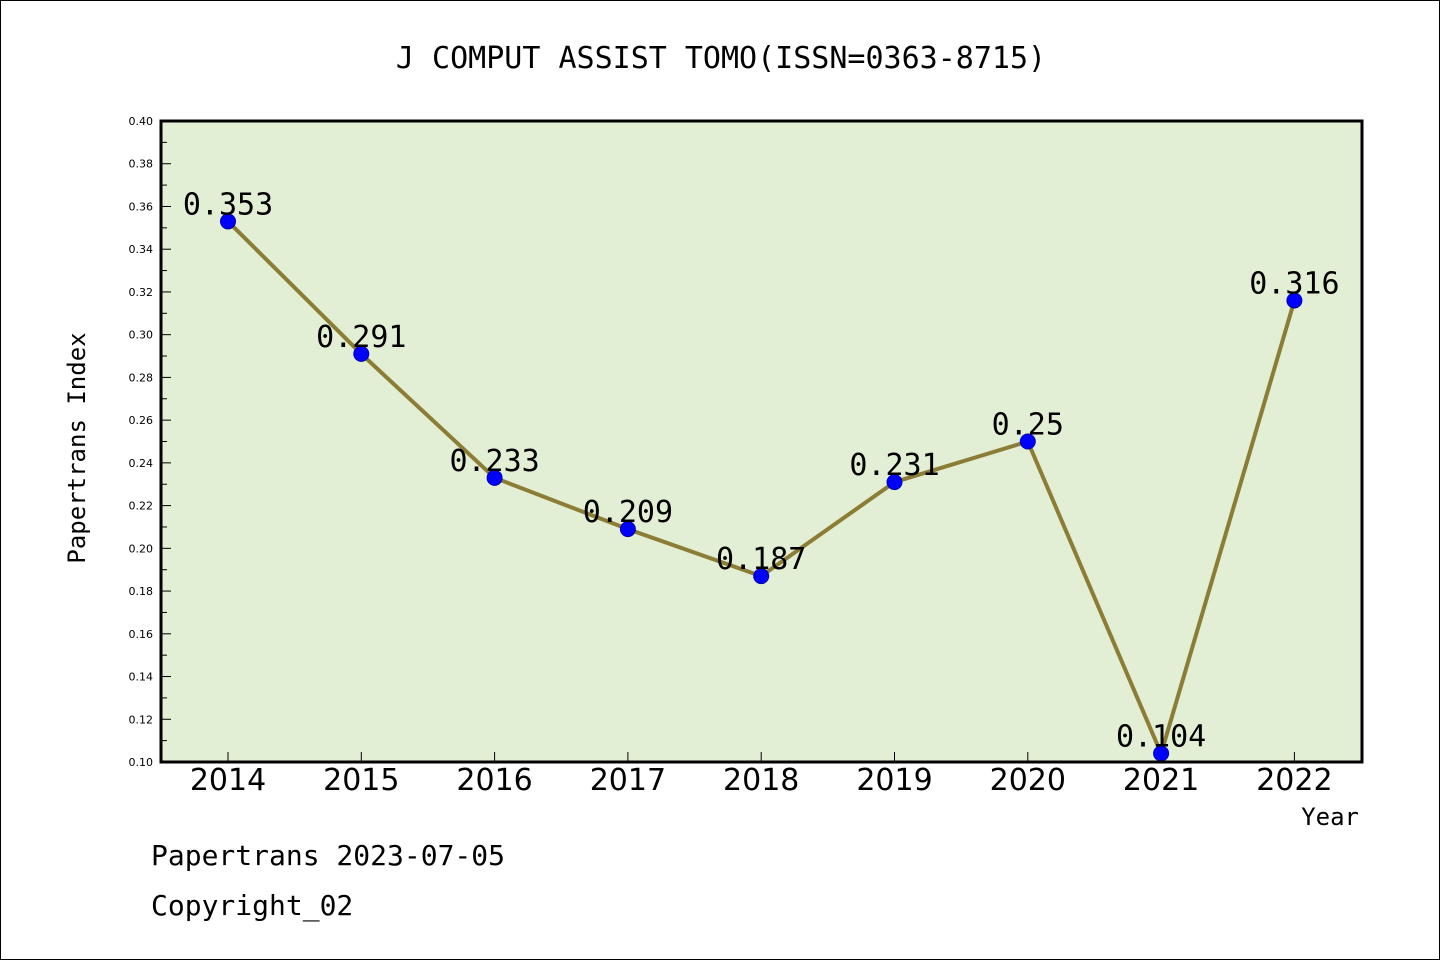 The image size is (1440, 961). What do you see at coordinates (1028, 780) in the screenshot?
I see `x-tick-label: 2020` at bounding box center [1028, 780].